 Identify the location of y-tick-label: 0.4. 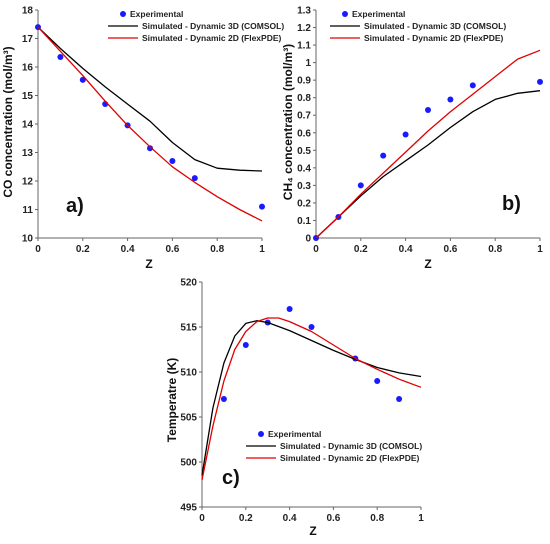
(304, 168).